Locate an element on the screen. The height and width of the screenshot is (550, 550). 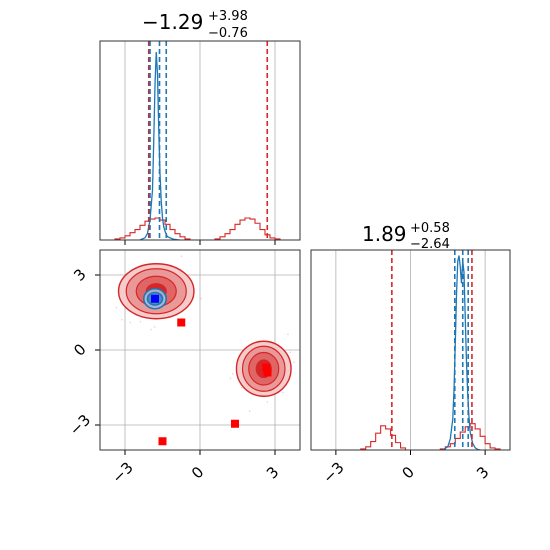
joint-contents is located at coordinates (205, 350).